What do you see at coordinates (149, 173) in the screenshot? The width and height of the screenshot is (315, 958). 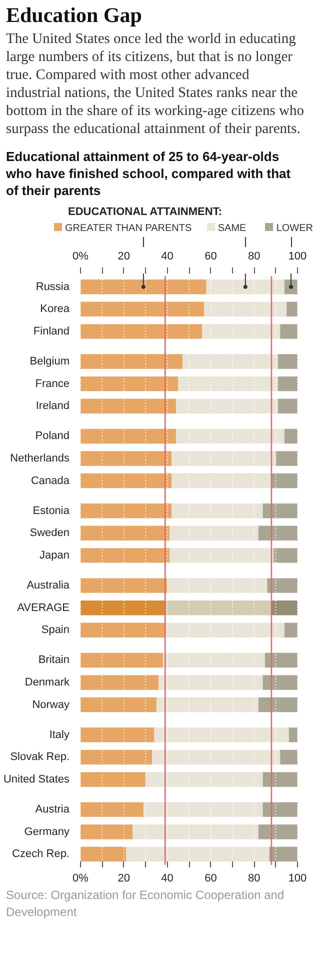 I see `text: Educational attainment of 25 to 64-year-olds who have finished school, compared with that of their parents` at bounding box center [149, 173].